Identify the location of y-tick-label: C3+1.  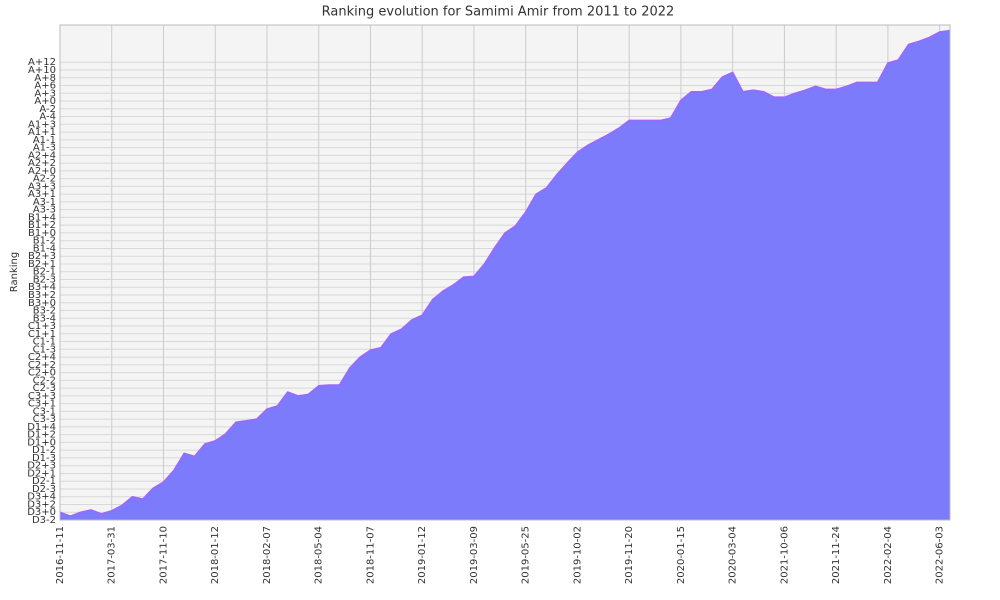
(42, 404).